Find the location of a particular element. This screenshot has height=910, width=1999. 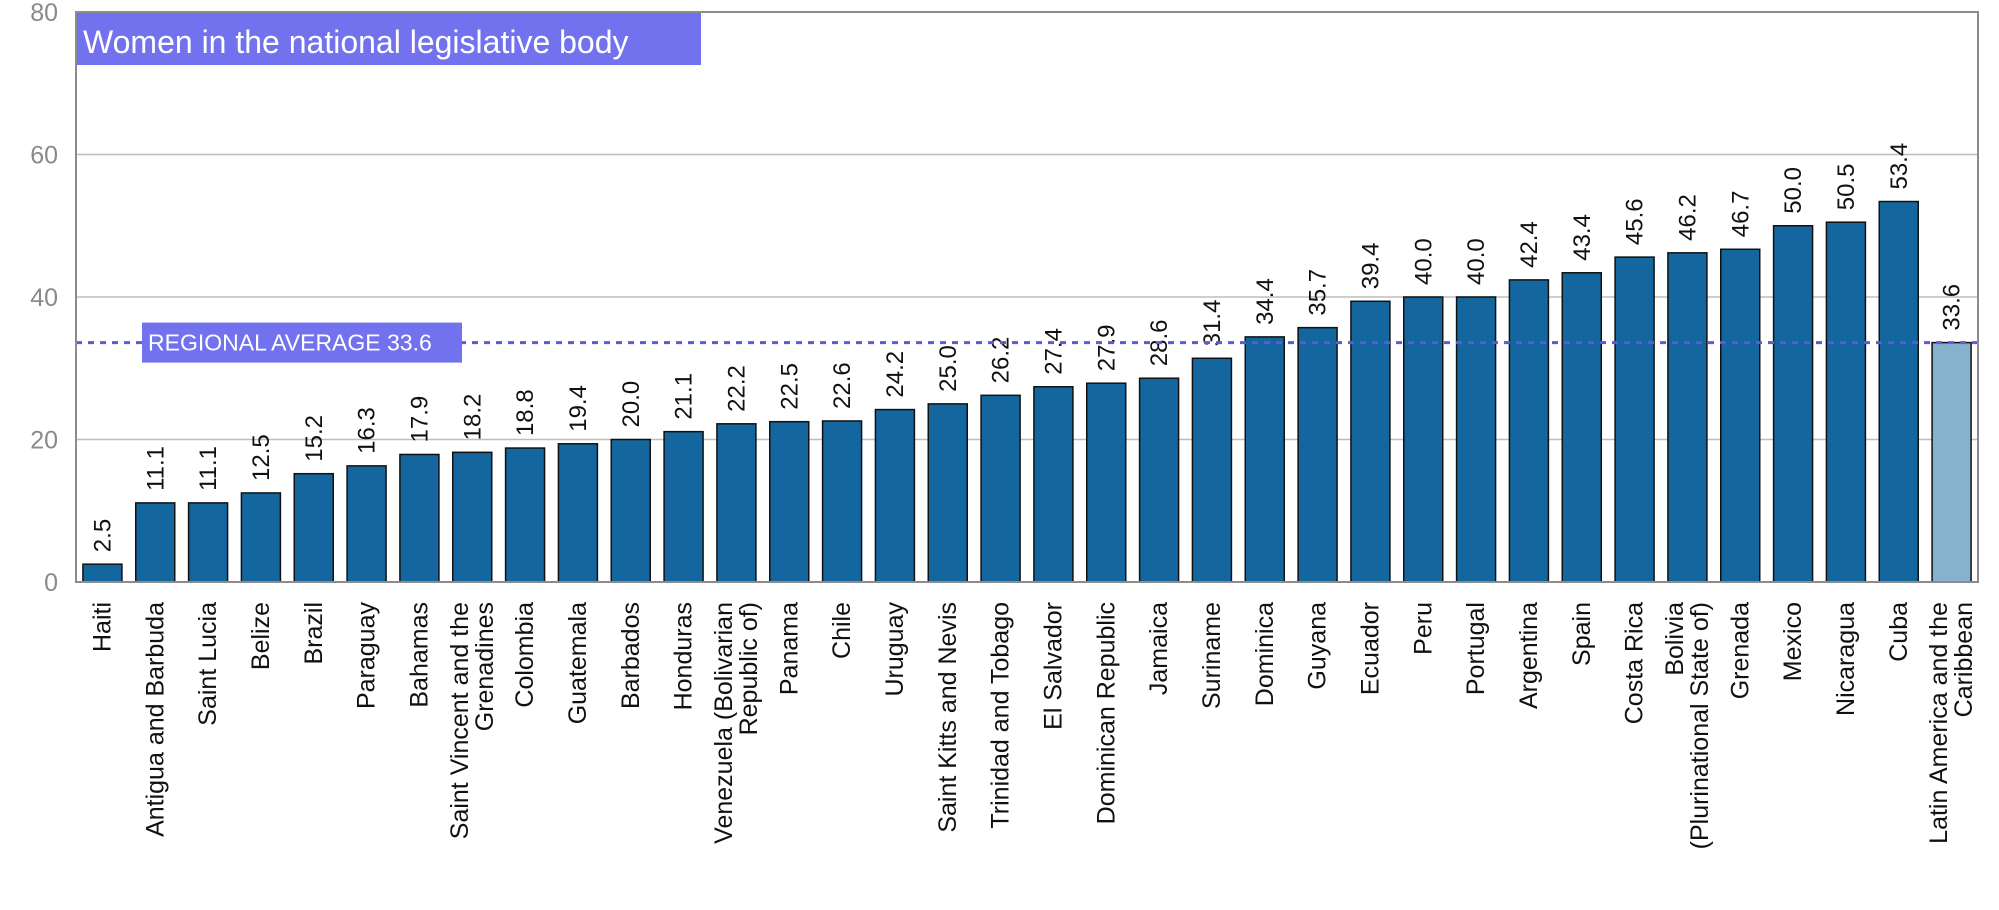

category-label-line: Dominican Republic is located at coordinates (1106, 713).